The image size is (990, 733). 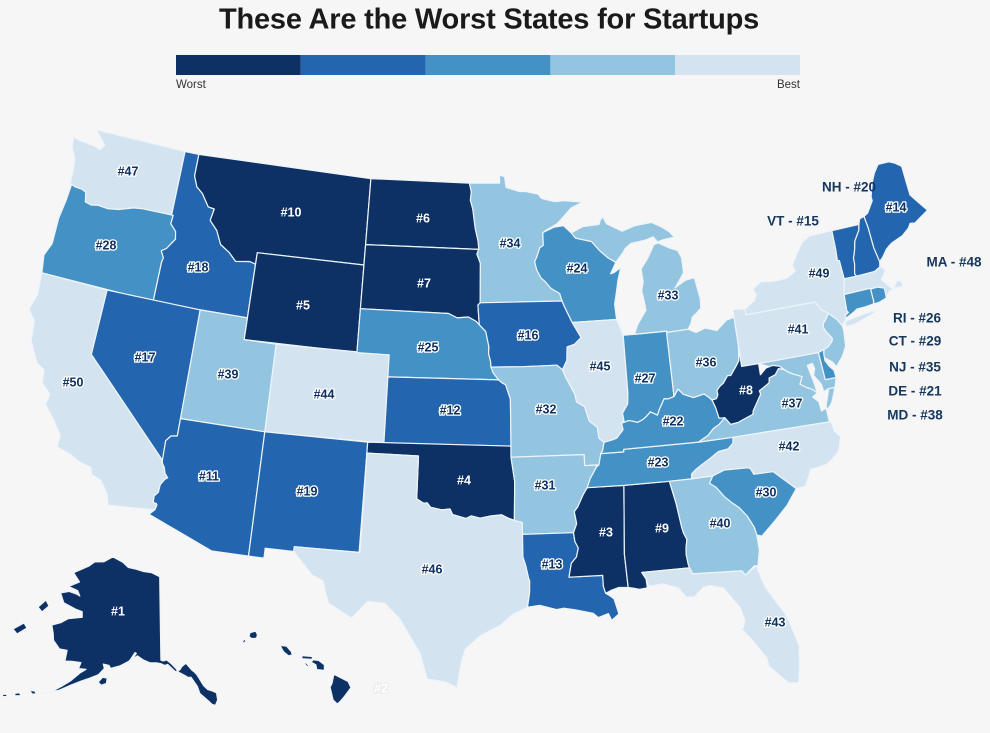 I want to click on svg-text: Worst, so click(x=191, y=85).